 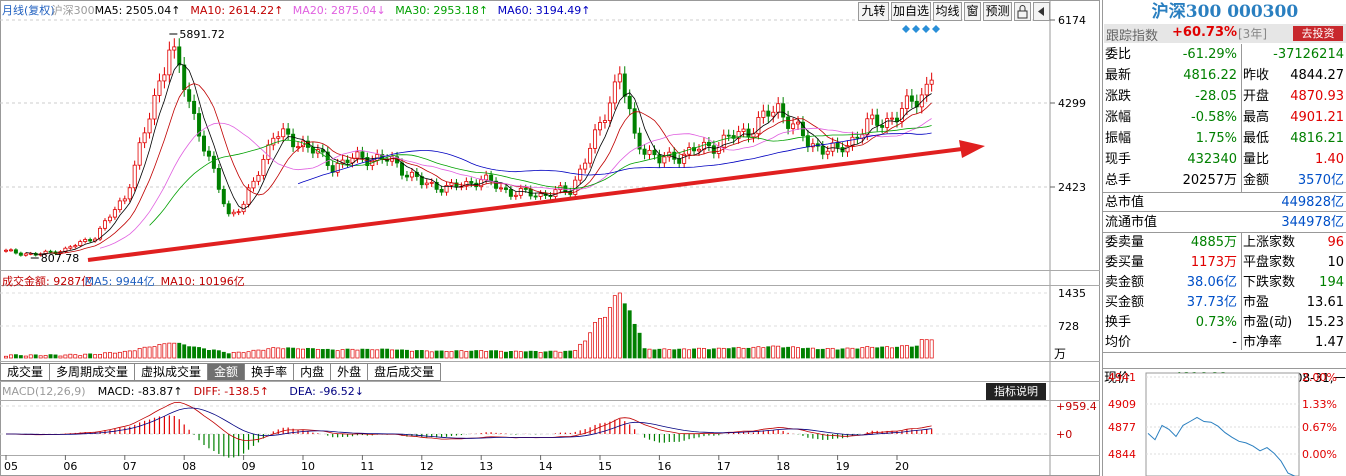 What do you see at coordinates (614, 158) in the screenshot?
I see `ma60-line` at bounding box center [614, 158].